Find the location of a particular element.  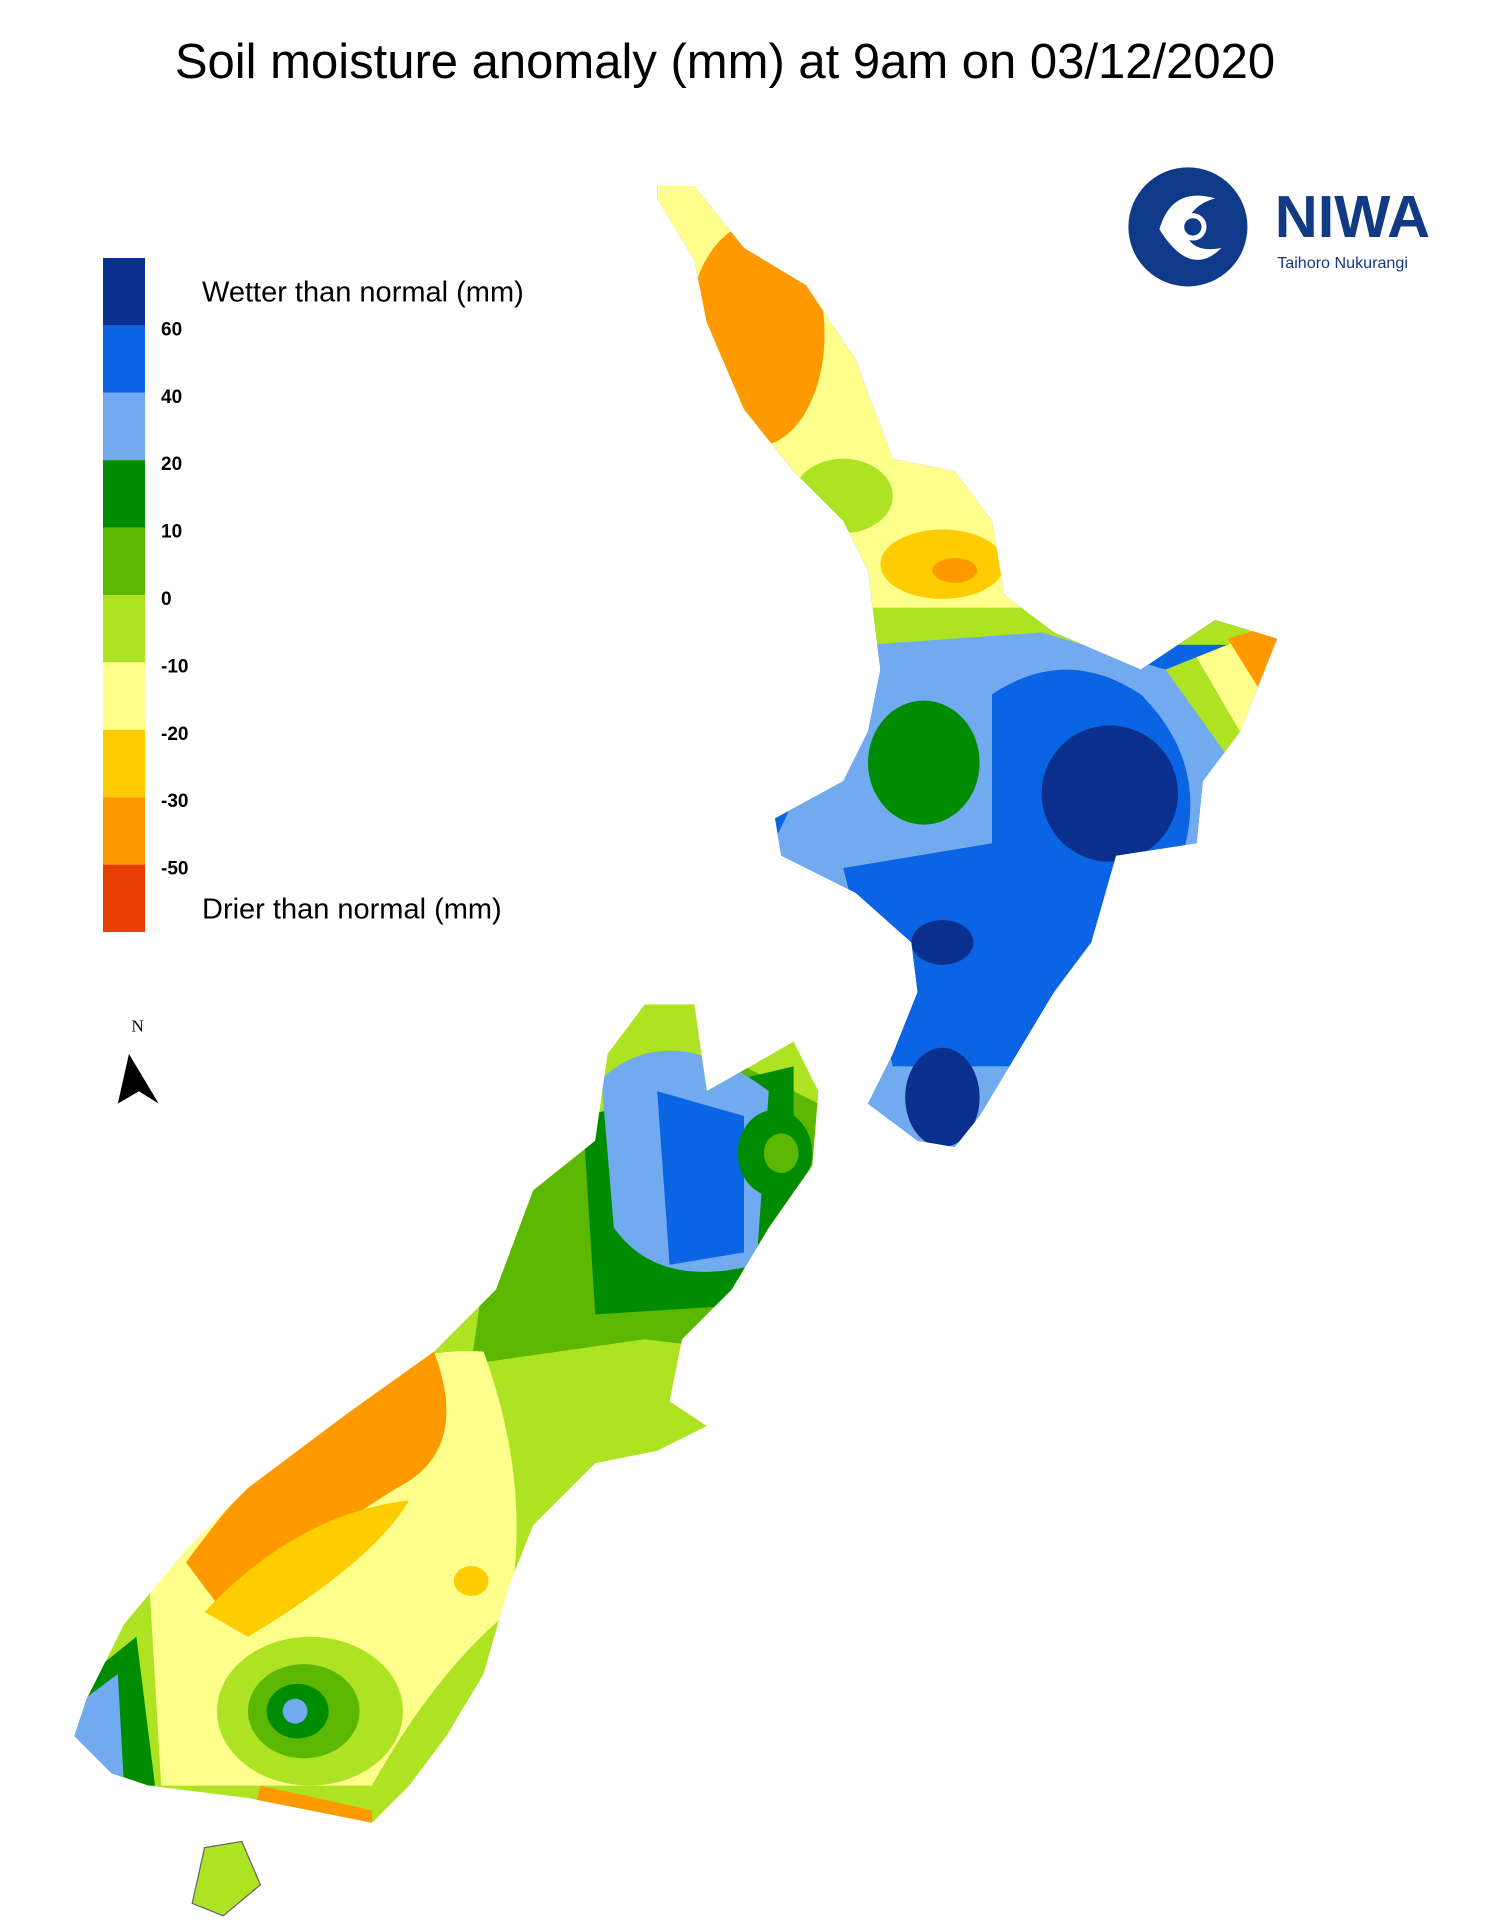

legend-tick-label: 20 is located at coordinates (171, 464).